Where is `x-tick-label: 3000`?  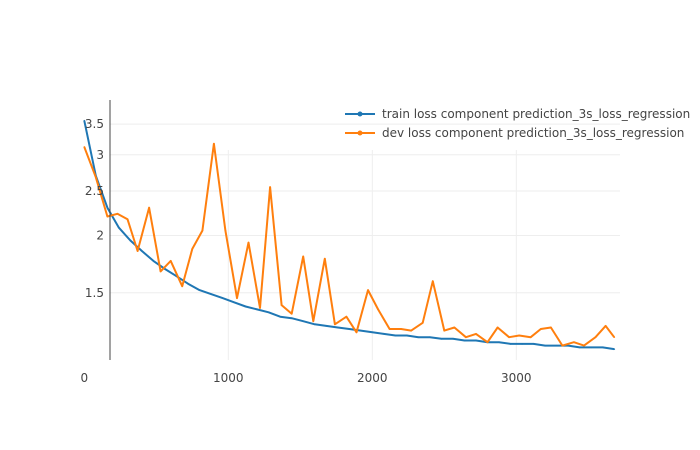 x-tick-label: 3000 is located at coordinates (516, 378).